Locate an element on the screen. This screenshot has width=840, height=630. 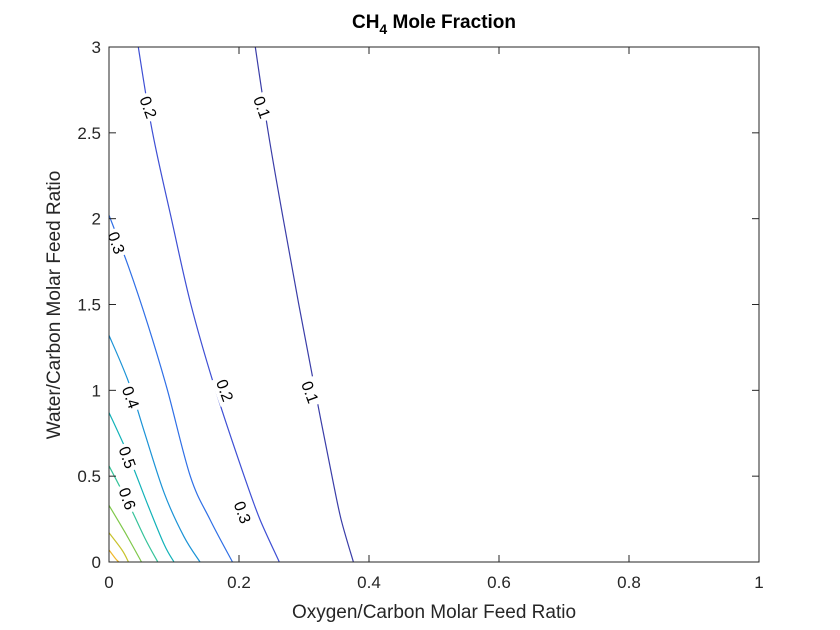
y-tick-label: 0.5 is located at coordinates (89, 476).